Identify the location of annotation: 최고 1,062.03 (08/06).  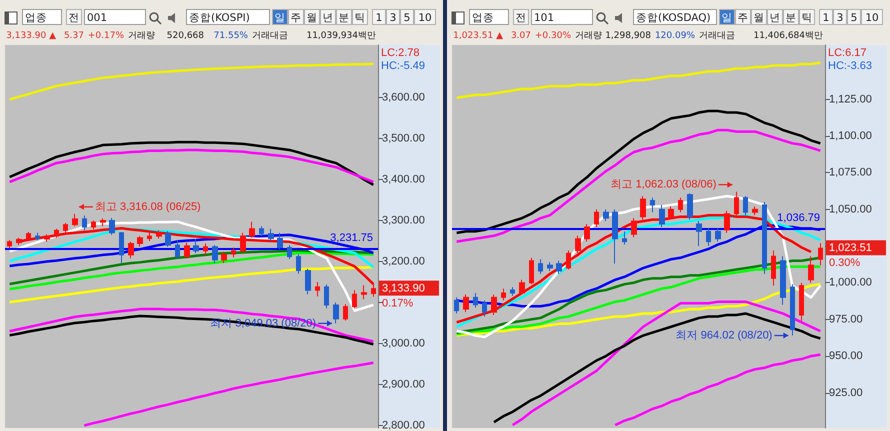
(663, 184).